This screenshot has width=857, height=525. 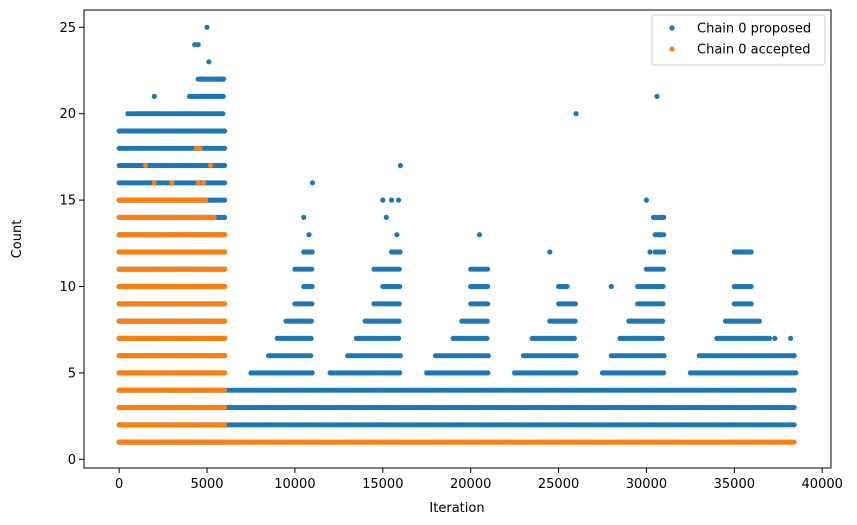 I want to click on y-tick-label: 10, so click(x=67, y=287).